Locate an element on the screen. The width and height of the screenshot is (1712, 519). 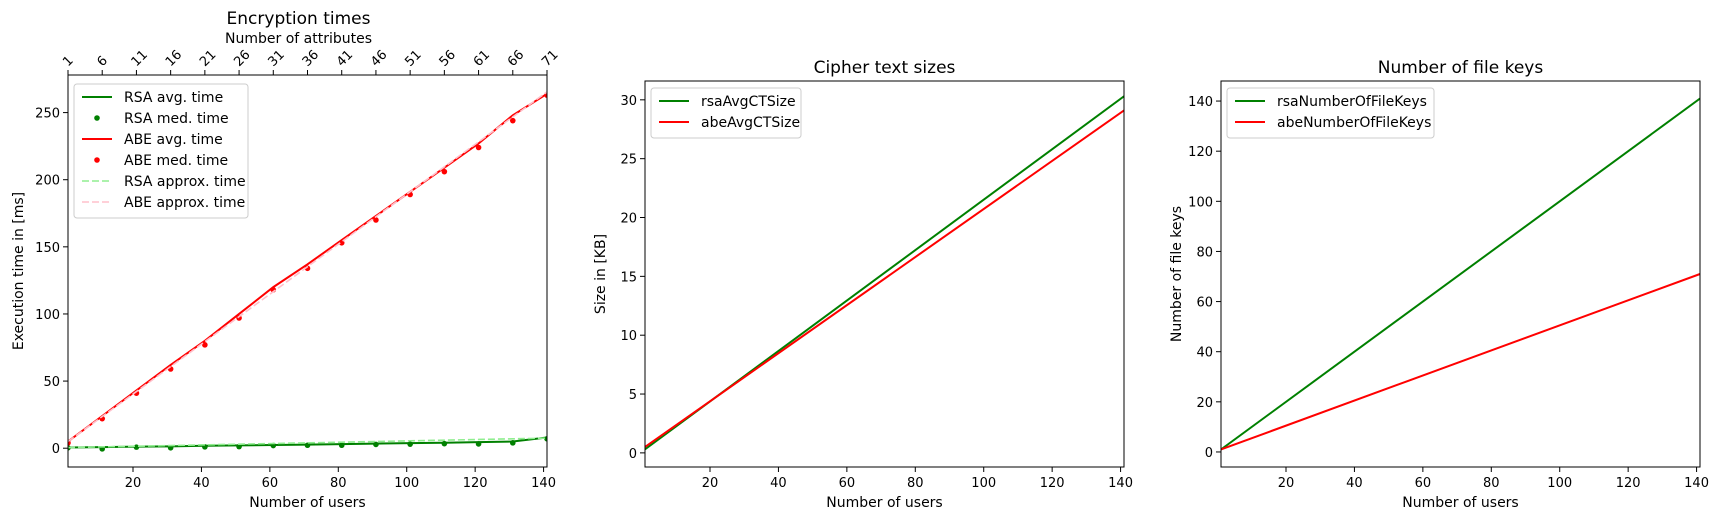
y-tick-label: 200 is located at coordinates (47, 181).